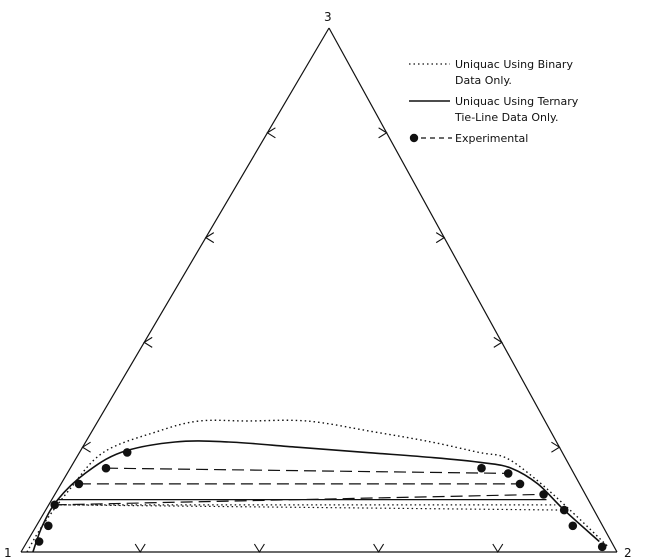 The image size is (647, 560). Describe the element at coordinates (328, 17) in the screenshot. I see `vertex-label-top: 3` at that location.